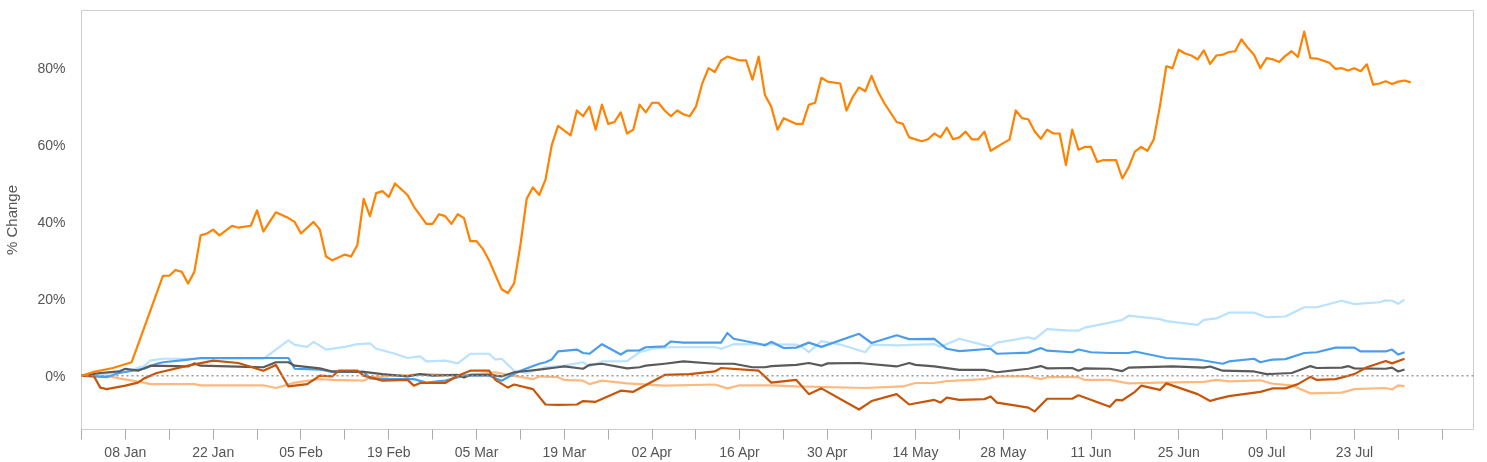 The height and width of the screenshot is (462, 1487). Describe the element at coordinates (1003, 451) in the screenshot. I see `x-tick-label: 28 May` at that location.